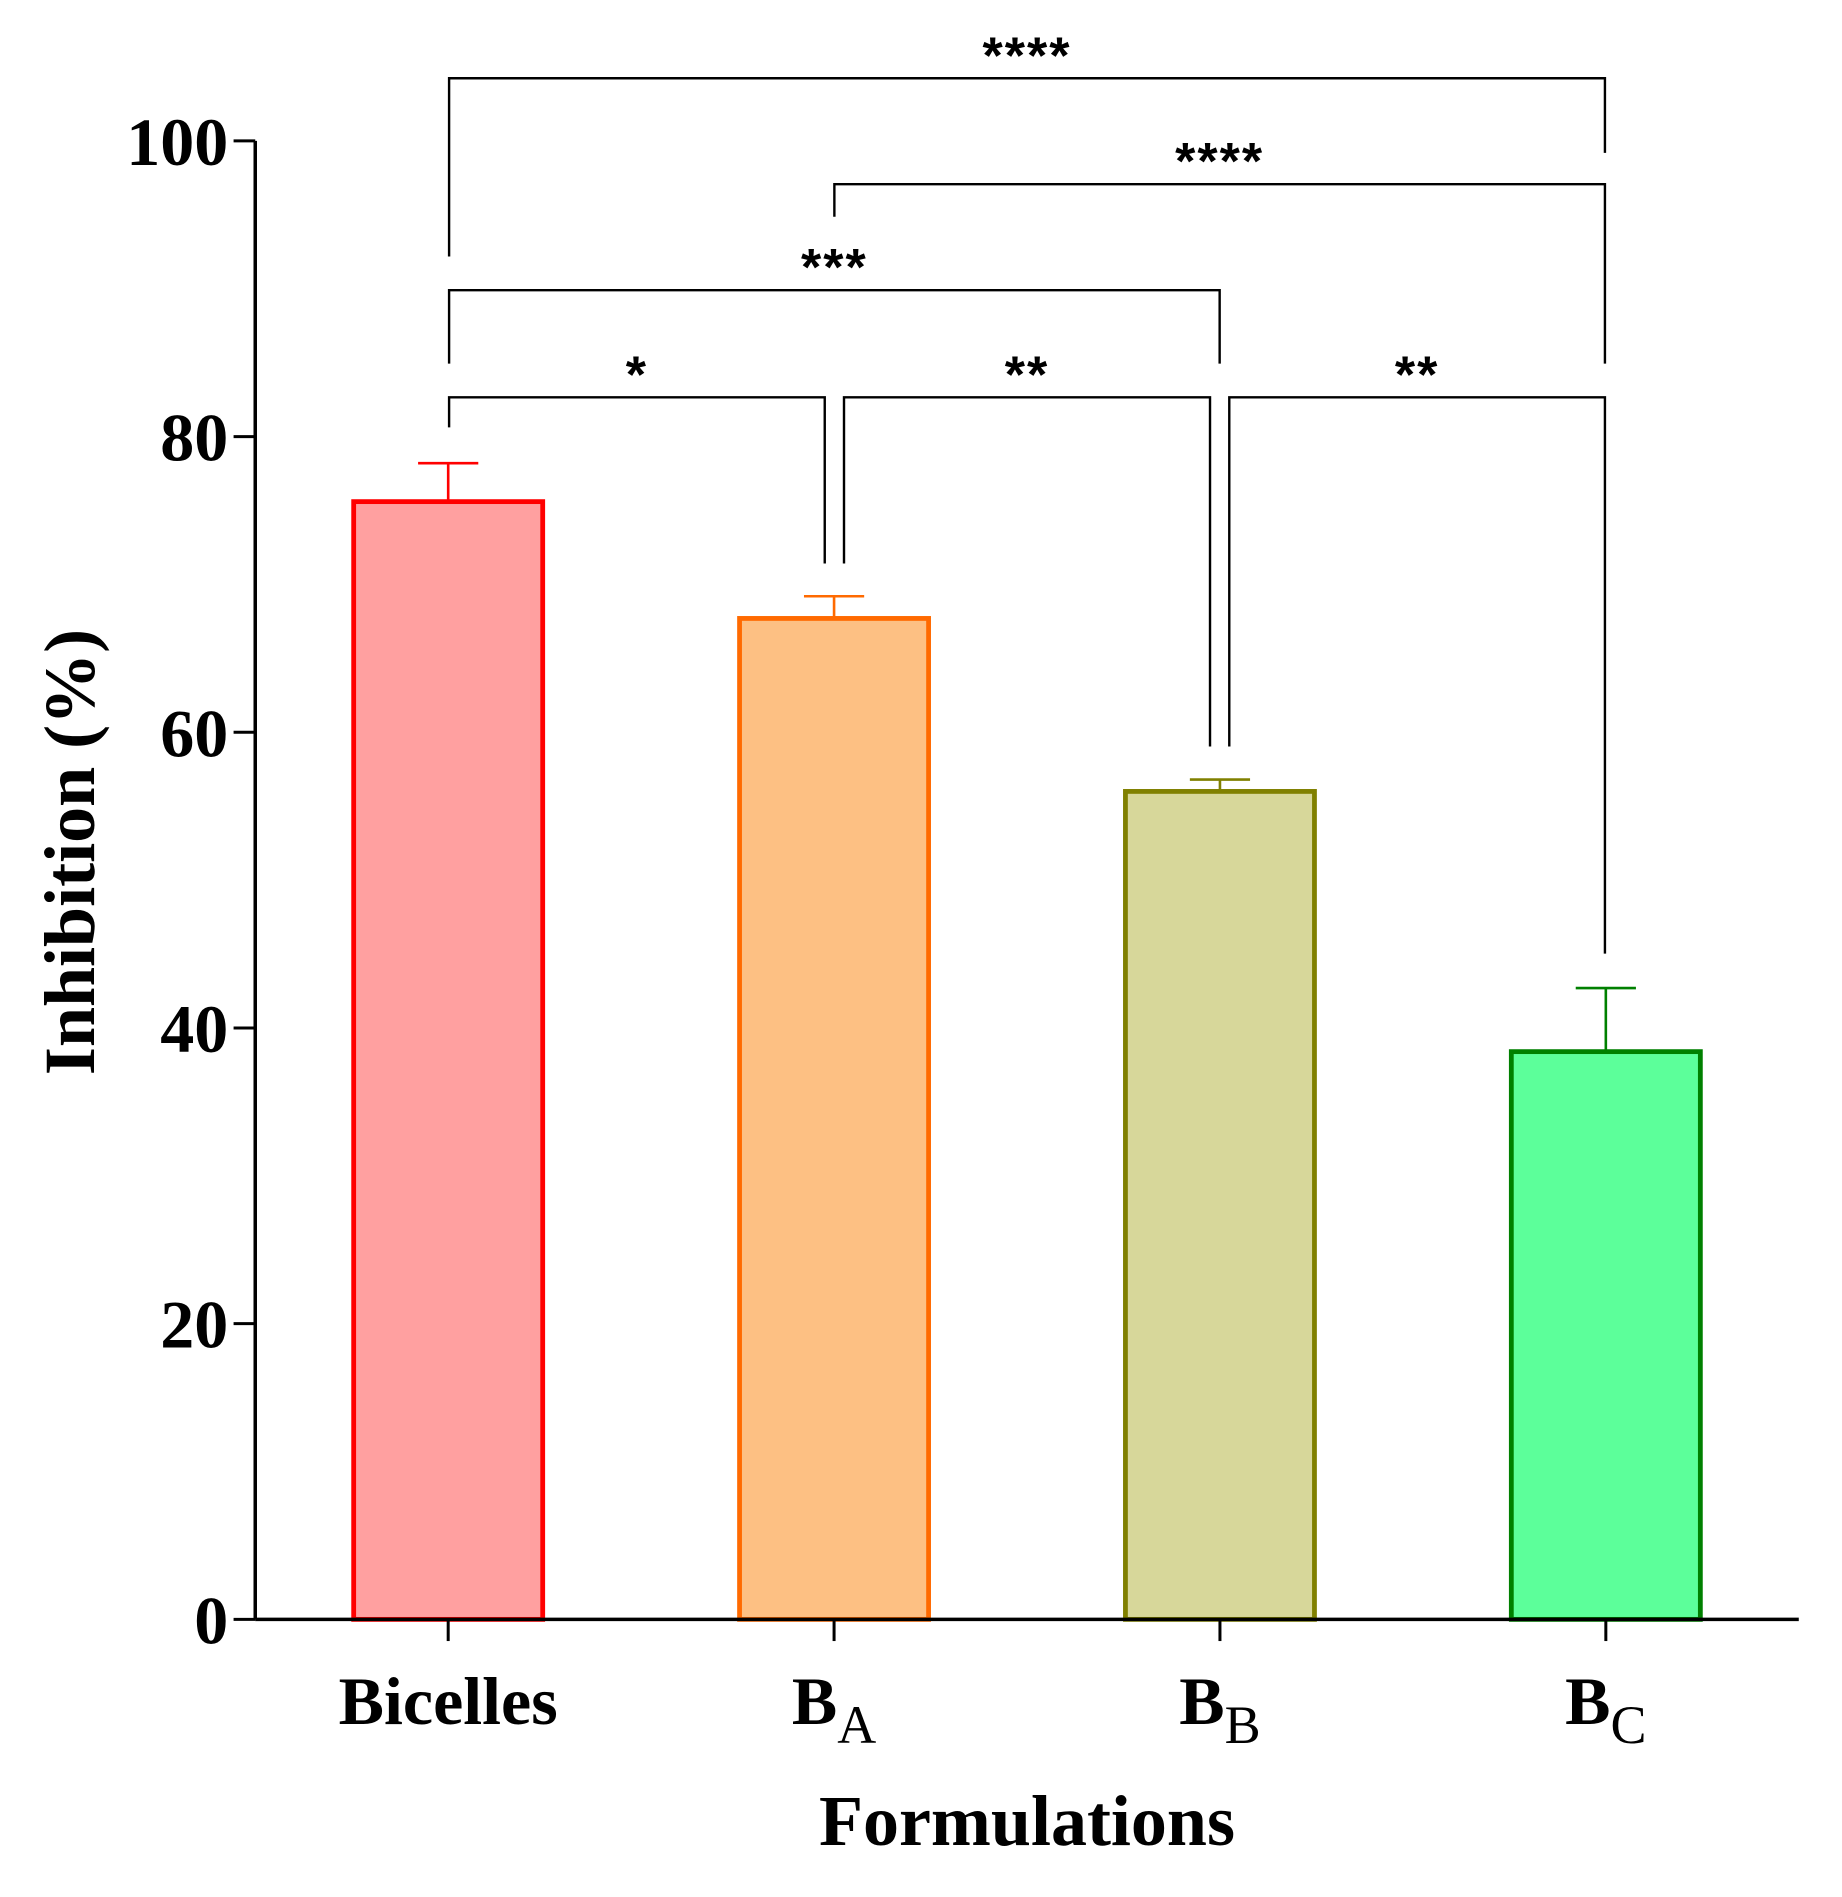  I want to click on x-tick-label-bc: BC, so click(1605, 1709).